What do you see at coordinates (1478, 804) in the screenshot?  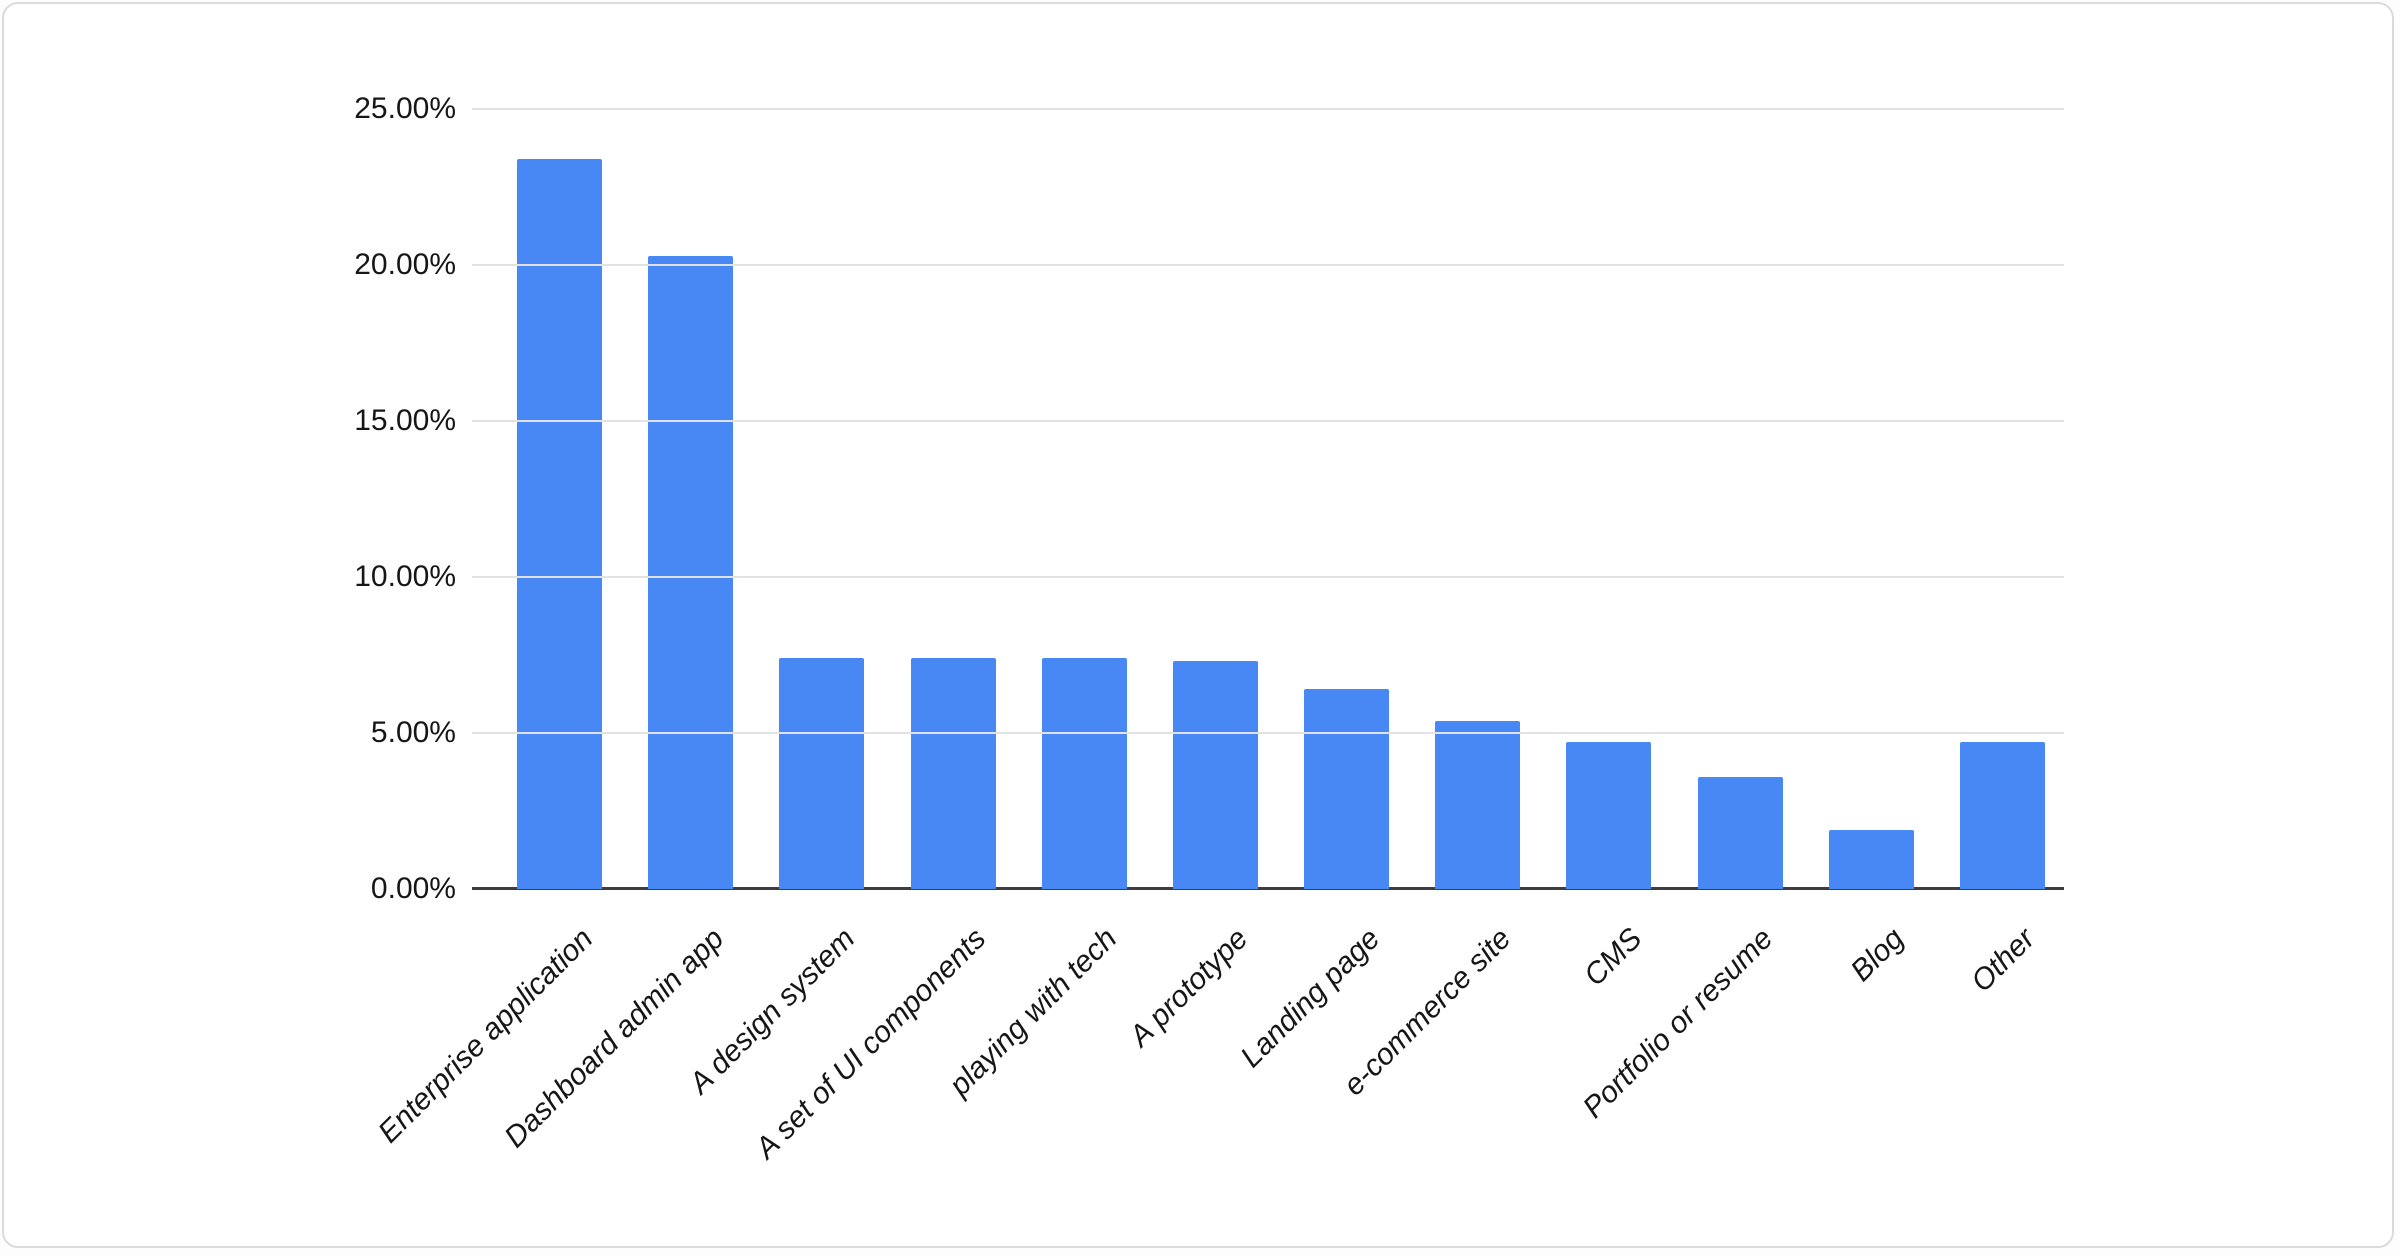 I see `bar-e-commerce-site` at bounding box center [1478, 804].